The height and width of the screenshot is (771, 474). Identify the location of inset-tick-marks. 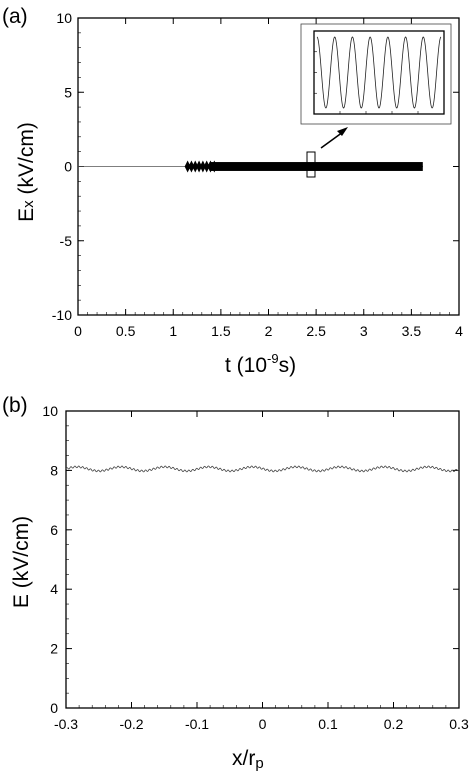
(379, 72).